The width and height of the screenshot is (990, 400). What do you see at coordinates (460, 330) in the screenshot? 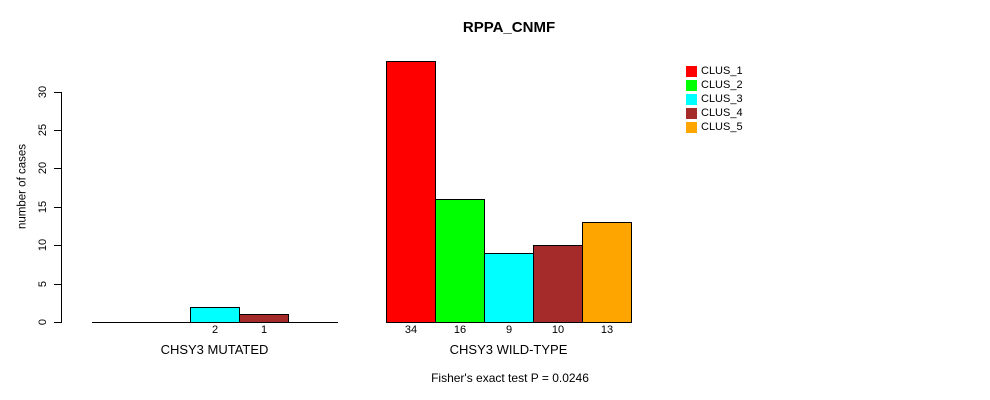
I see `bar-value-label: 16` at bounding box center [460, 330].